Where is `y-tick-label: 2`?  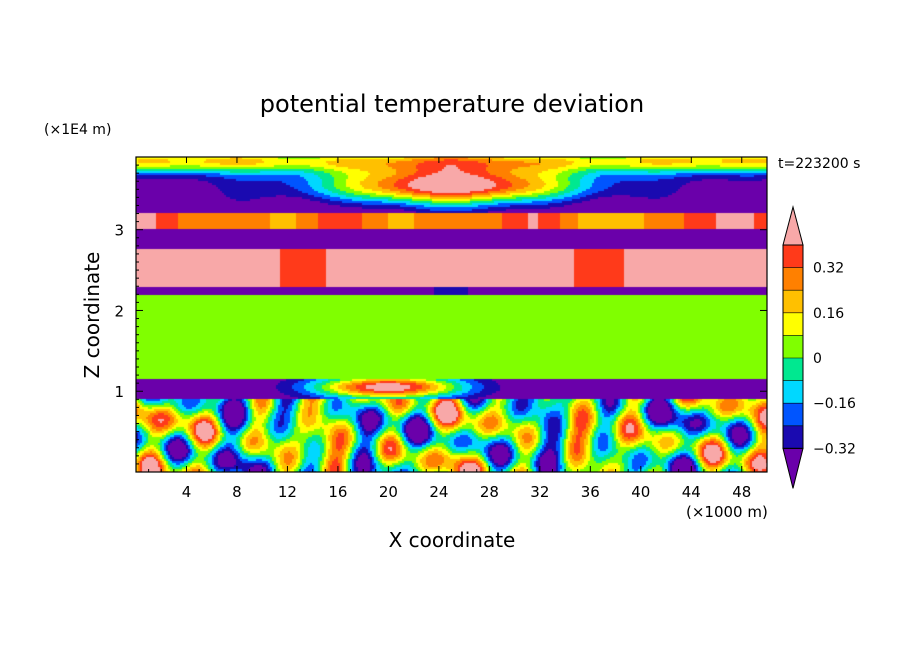
y-tick-label: 2 is located at coordinates (119, 311).